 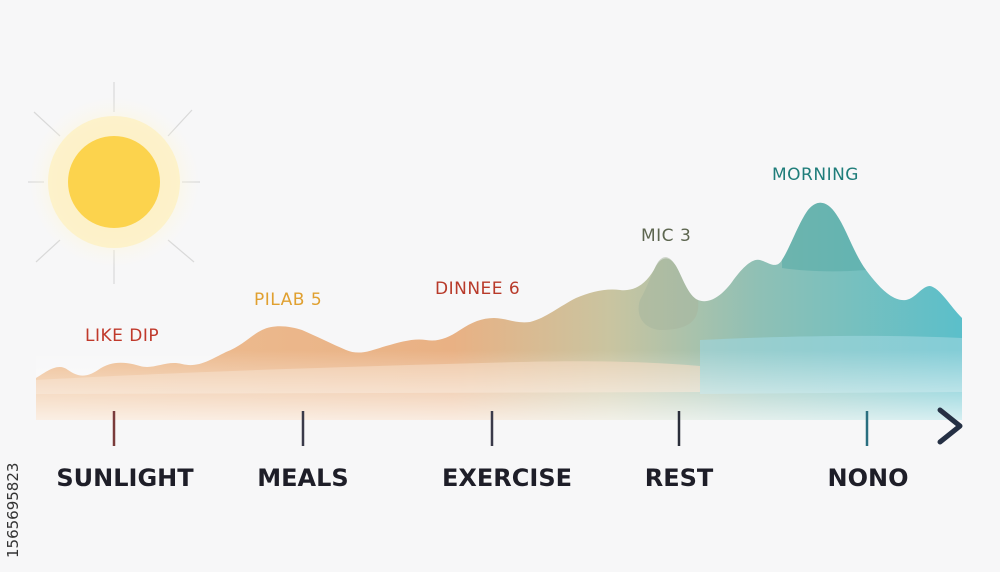 What do you see at coordinates (679, 478) in the screenshot?
I see `axis-label-rest: REST` at bounding box center [679, 478].